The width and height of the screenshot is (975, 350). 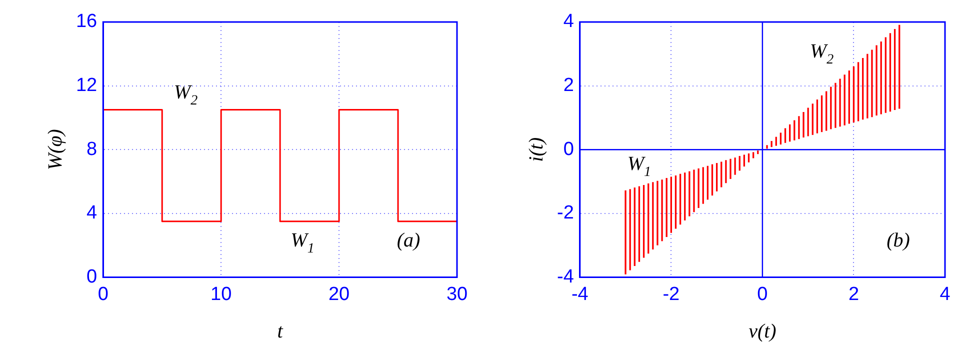 I want to click on annotation: (b), so click(x=898, y=241).